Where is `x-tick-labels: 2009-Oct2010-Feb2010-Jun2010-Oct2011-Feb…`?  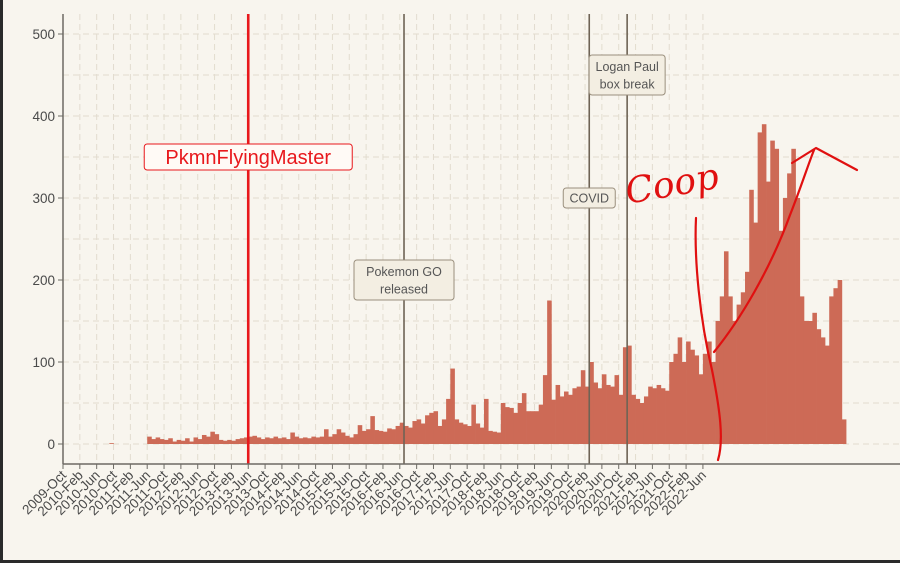 x-tick-labels: 2009-Oct2010-Feb2010-Jun2010-Oct2011-Feb… is located at coordinates (364, 493).